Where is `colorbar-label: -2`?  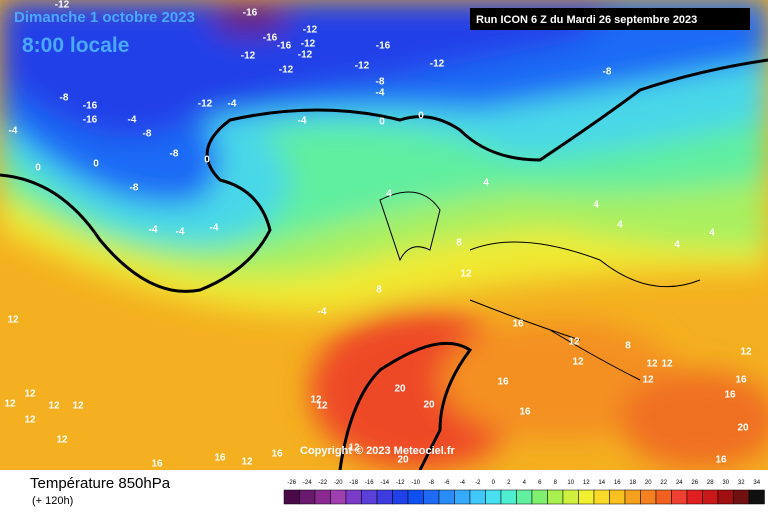 colorbar-label: -2 is located at coordinates (478, 483).